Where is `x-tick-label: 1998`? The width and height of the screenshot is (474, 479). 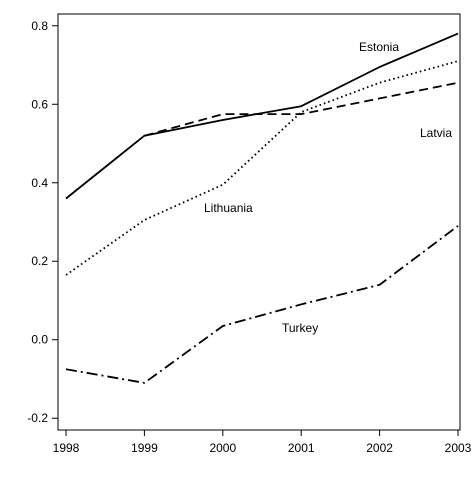
x-tick-label: 1998 is located at coordinates (66, 448).